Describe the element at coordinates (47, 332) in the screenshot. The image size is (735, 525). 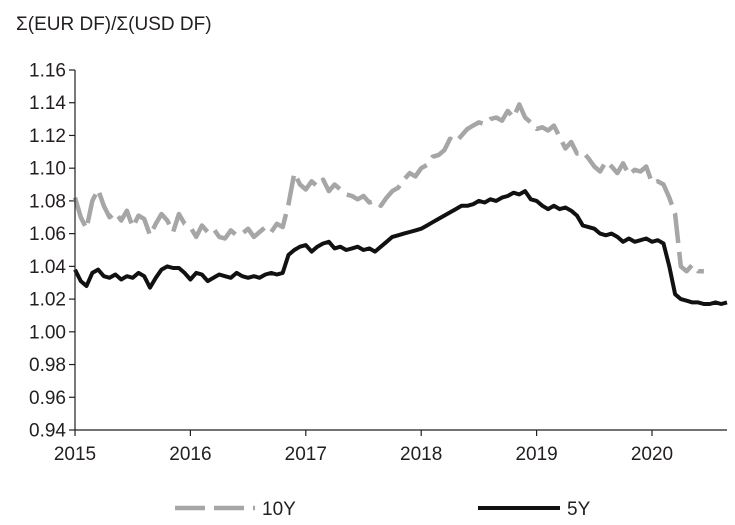
I see `y-tick-label: 1.00` at that location.